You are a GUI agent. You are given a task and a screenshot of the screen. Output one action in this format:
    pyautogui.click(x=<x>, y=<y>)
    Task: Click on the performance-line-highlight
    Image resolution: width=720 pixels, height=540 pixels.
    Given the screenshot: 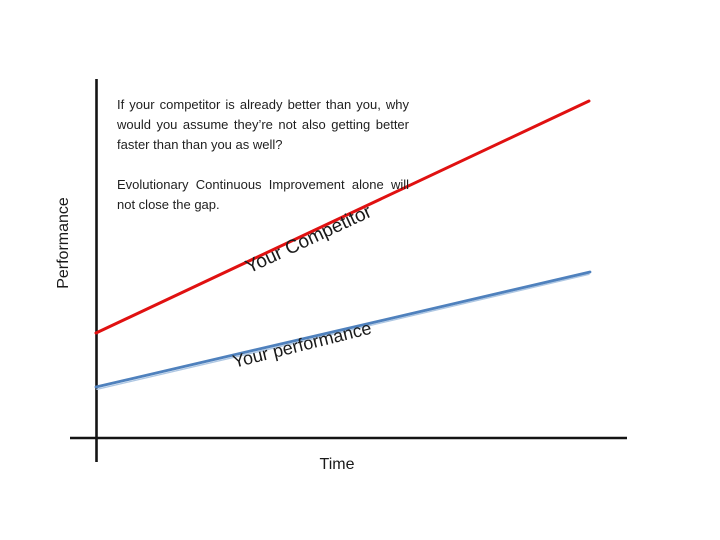 What is the action you would take?
    pyautogui.click(x=343, y=331)
    